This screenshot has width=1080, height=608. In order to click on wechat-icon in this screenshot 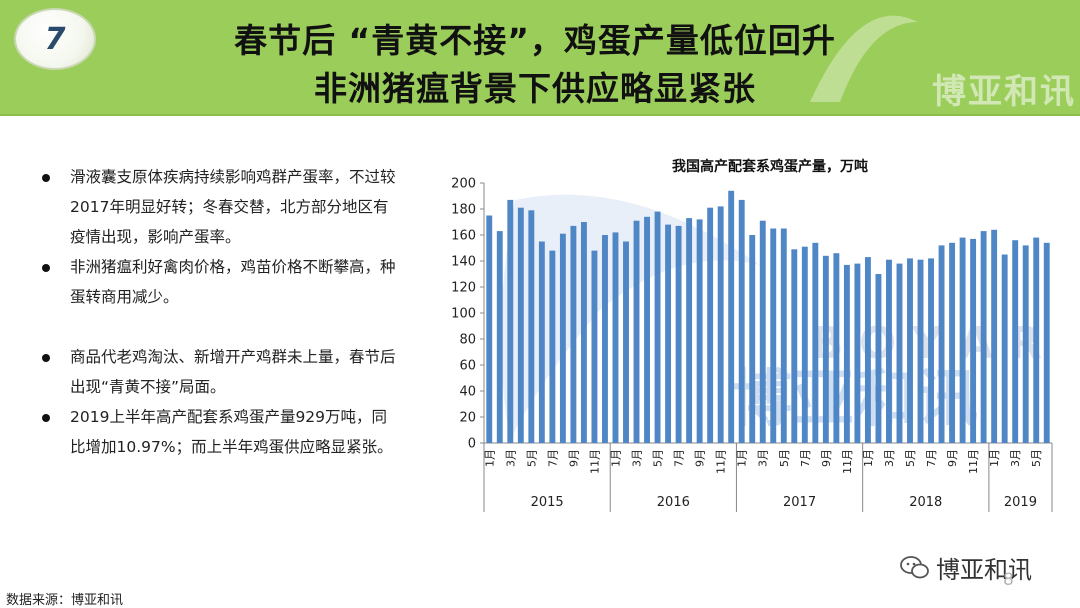, I will do `click(914, 566)`.